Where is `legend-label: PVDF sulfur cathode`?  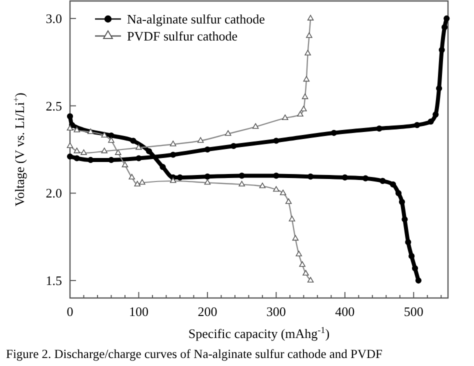 legend-label: PVDF sulfur cathode is located at coordinates (182, 36).